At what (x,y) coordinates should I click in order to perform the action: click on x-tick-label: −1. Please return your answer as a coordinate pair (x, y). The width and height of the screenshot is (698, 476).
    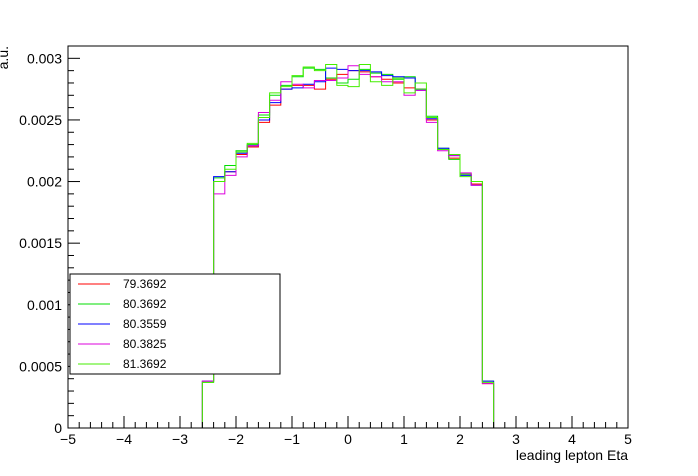
    Looking at the image, I should click on (292, 439).